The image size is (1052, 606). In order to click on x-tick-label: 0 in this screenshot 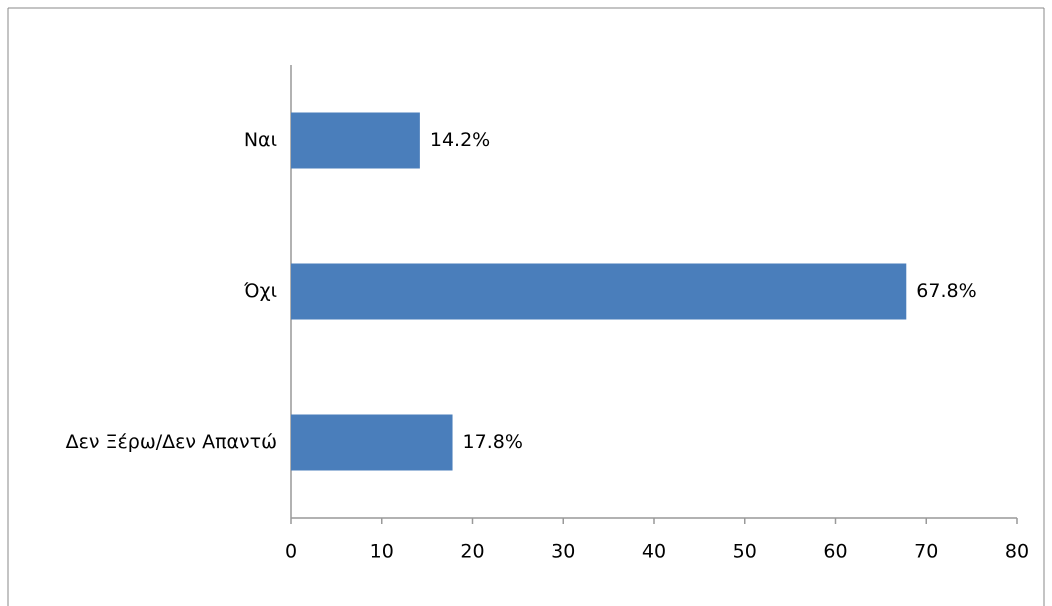, I will do `click(291, 552)`.